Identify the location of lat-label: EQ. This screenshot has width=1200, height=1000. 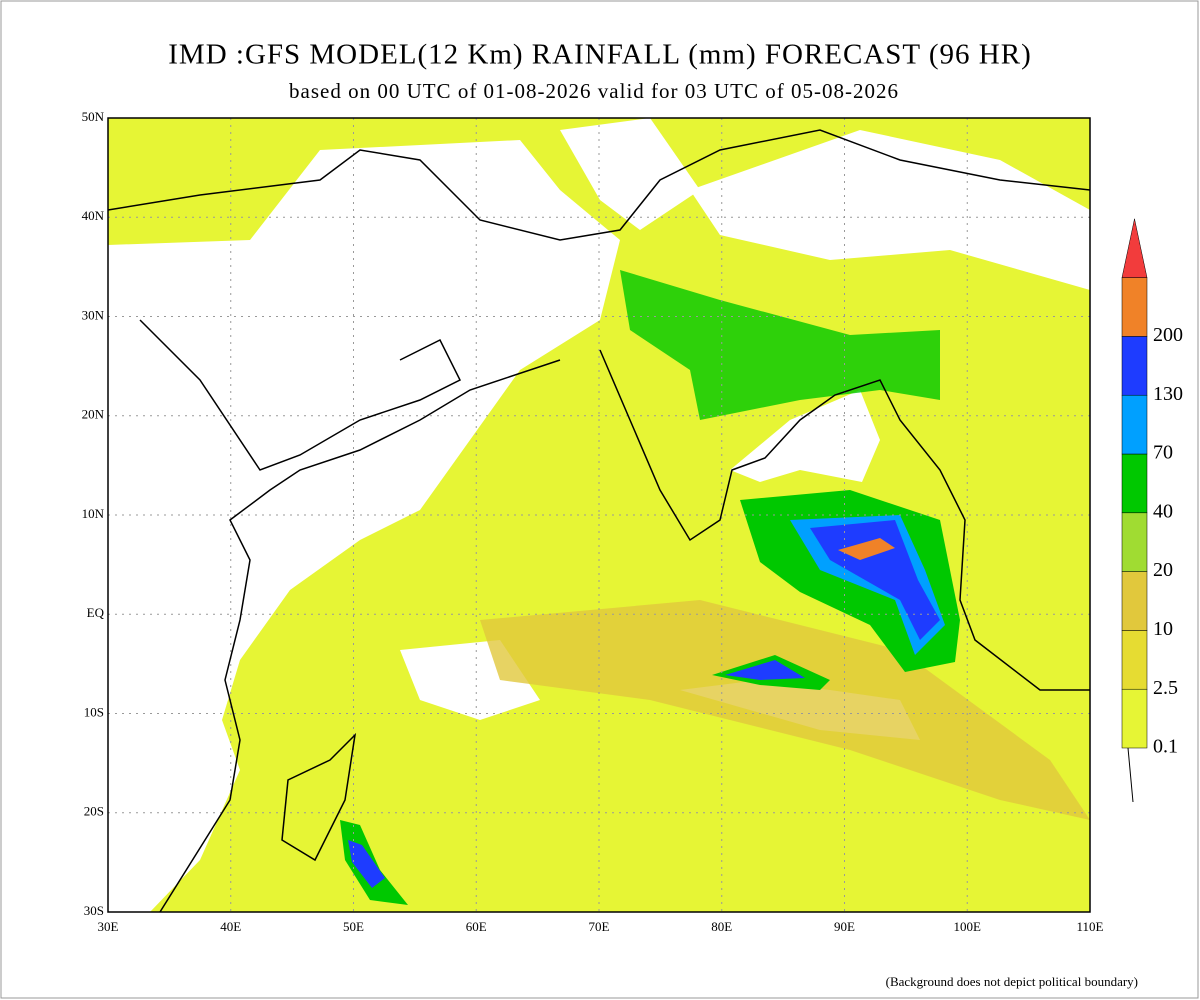
(96, 612).